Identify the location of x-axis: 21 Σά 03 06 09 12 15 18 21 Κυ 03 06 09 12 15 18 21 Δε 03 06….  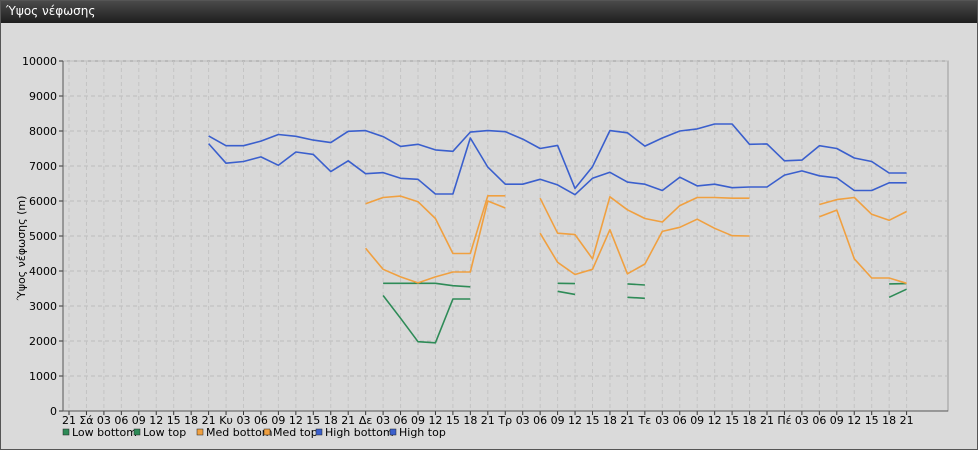
(505, 418).